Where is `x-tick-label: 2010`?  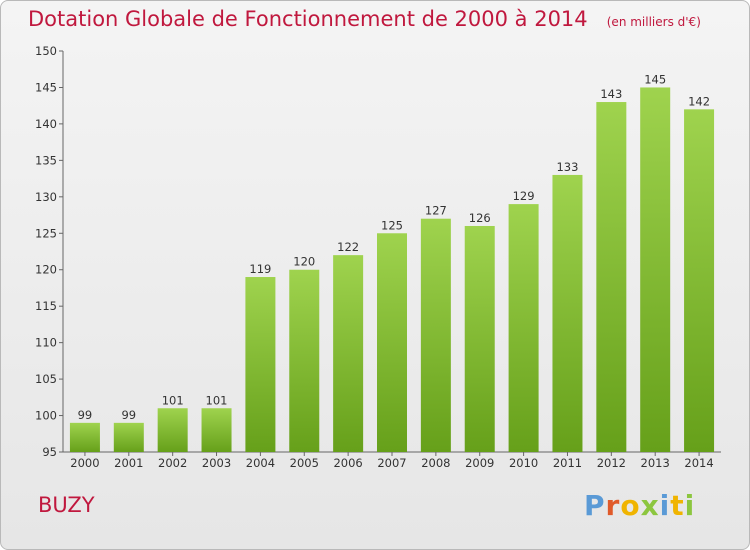 x-tick-label: 2010 is located at coordinates (523, 463).